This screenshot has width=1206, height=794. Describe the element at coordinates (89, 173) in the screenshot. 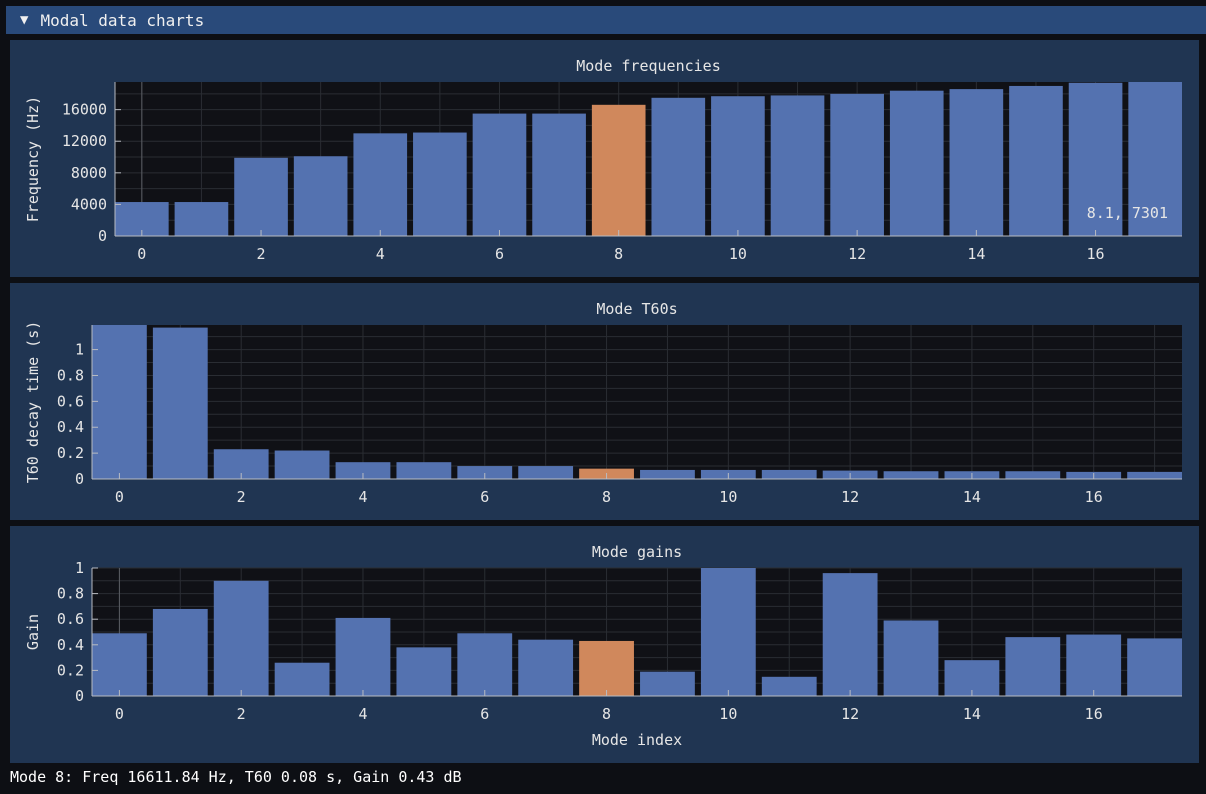

I see `y-tick-label: 8000` at that location.